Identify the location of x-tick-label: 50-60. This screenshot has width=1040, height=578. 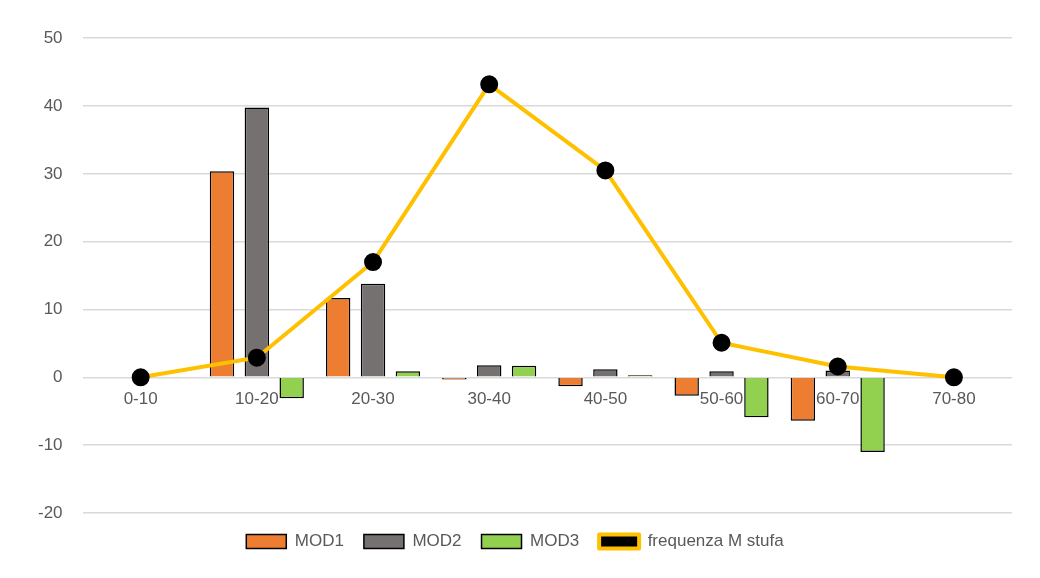
(721, 399).